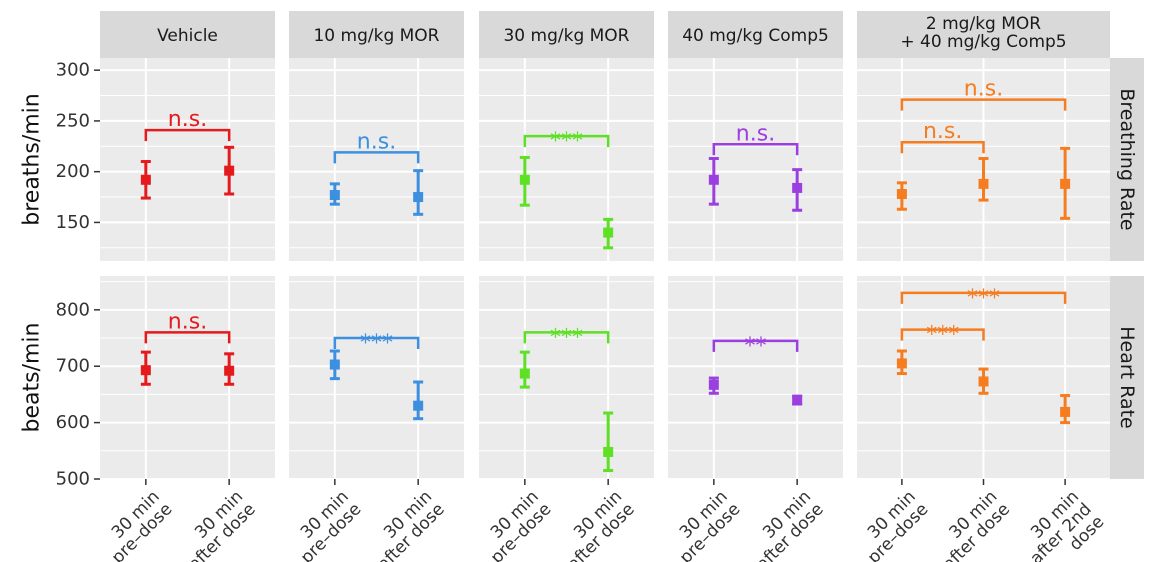 The image size is (1154, 562). Describe the element at coordinates (566, 159) in the screenshot. I see `panel-breathing-mor30` at that location.